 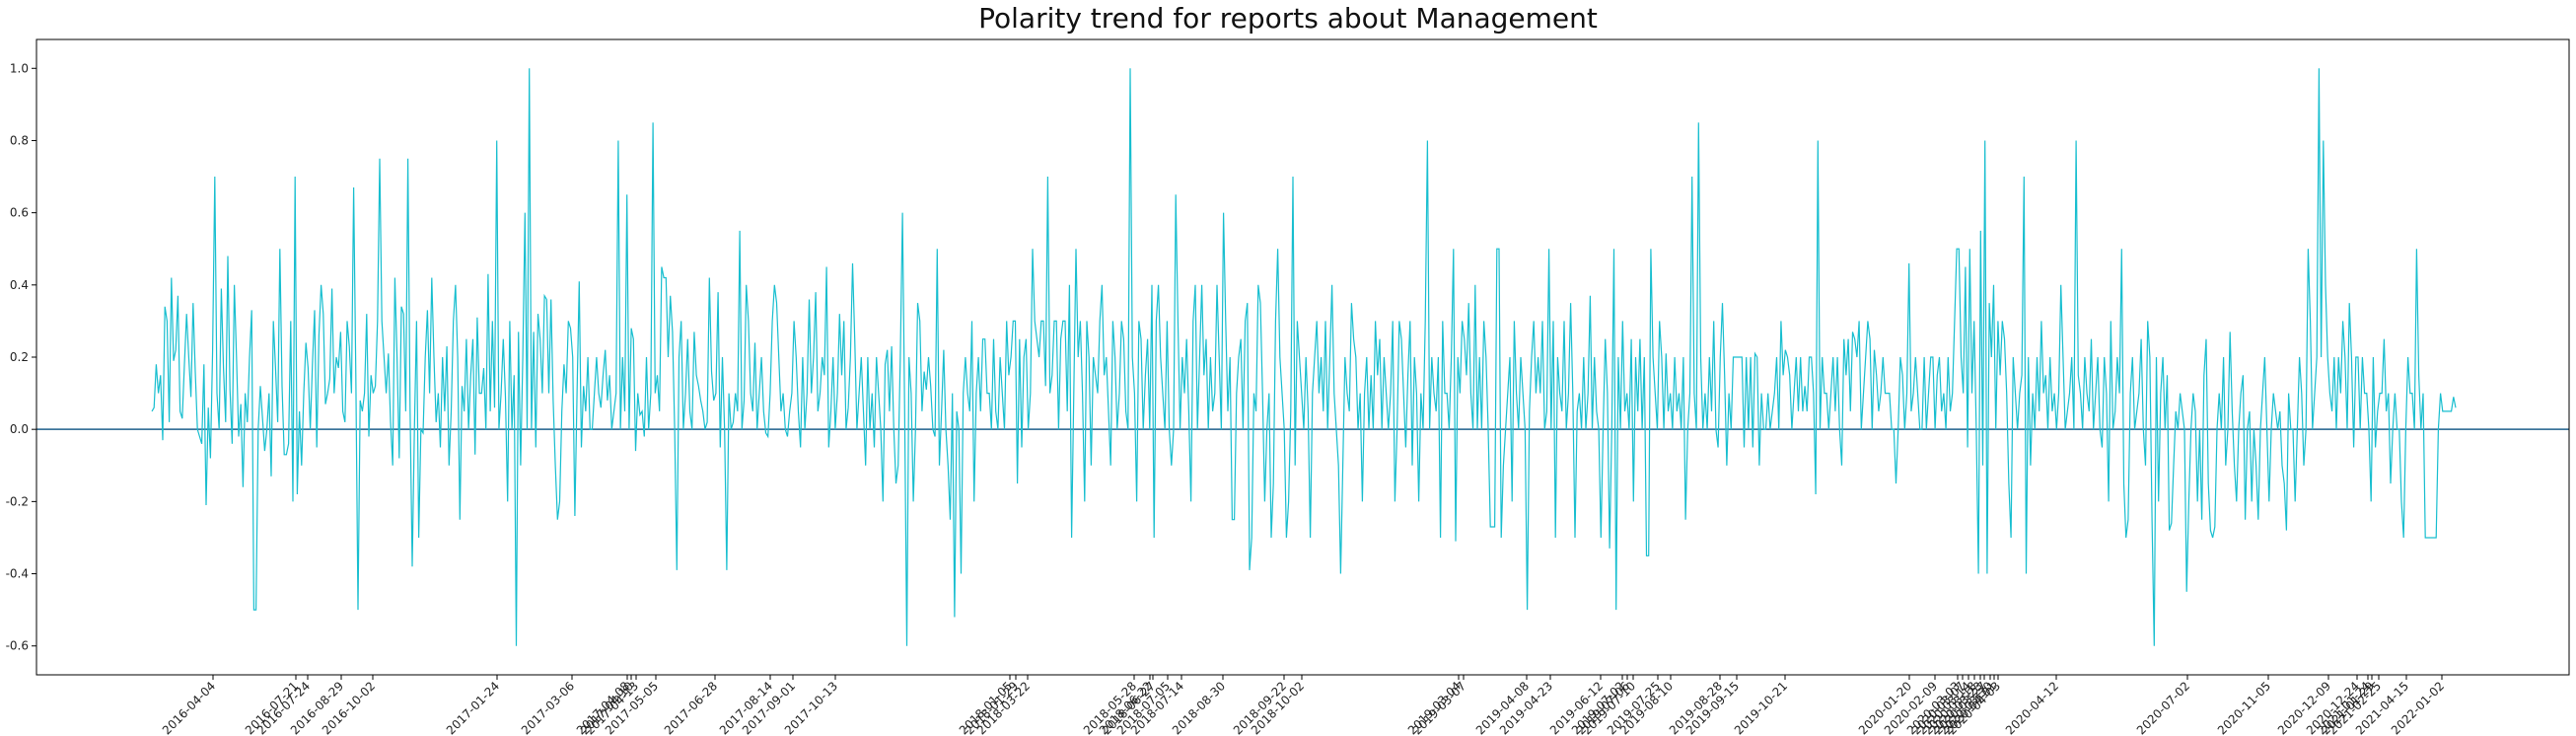 What do you see at coordinates (17, 646) in the screenshot?
I see `y-tick-label: -0.6` at bounding box center [17, 646].